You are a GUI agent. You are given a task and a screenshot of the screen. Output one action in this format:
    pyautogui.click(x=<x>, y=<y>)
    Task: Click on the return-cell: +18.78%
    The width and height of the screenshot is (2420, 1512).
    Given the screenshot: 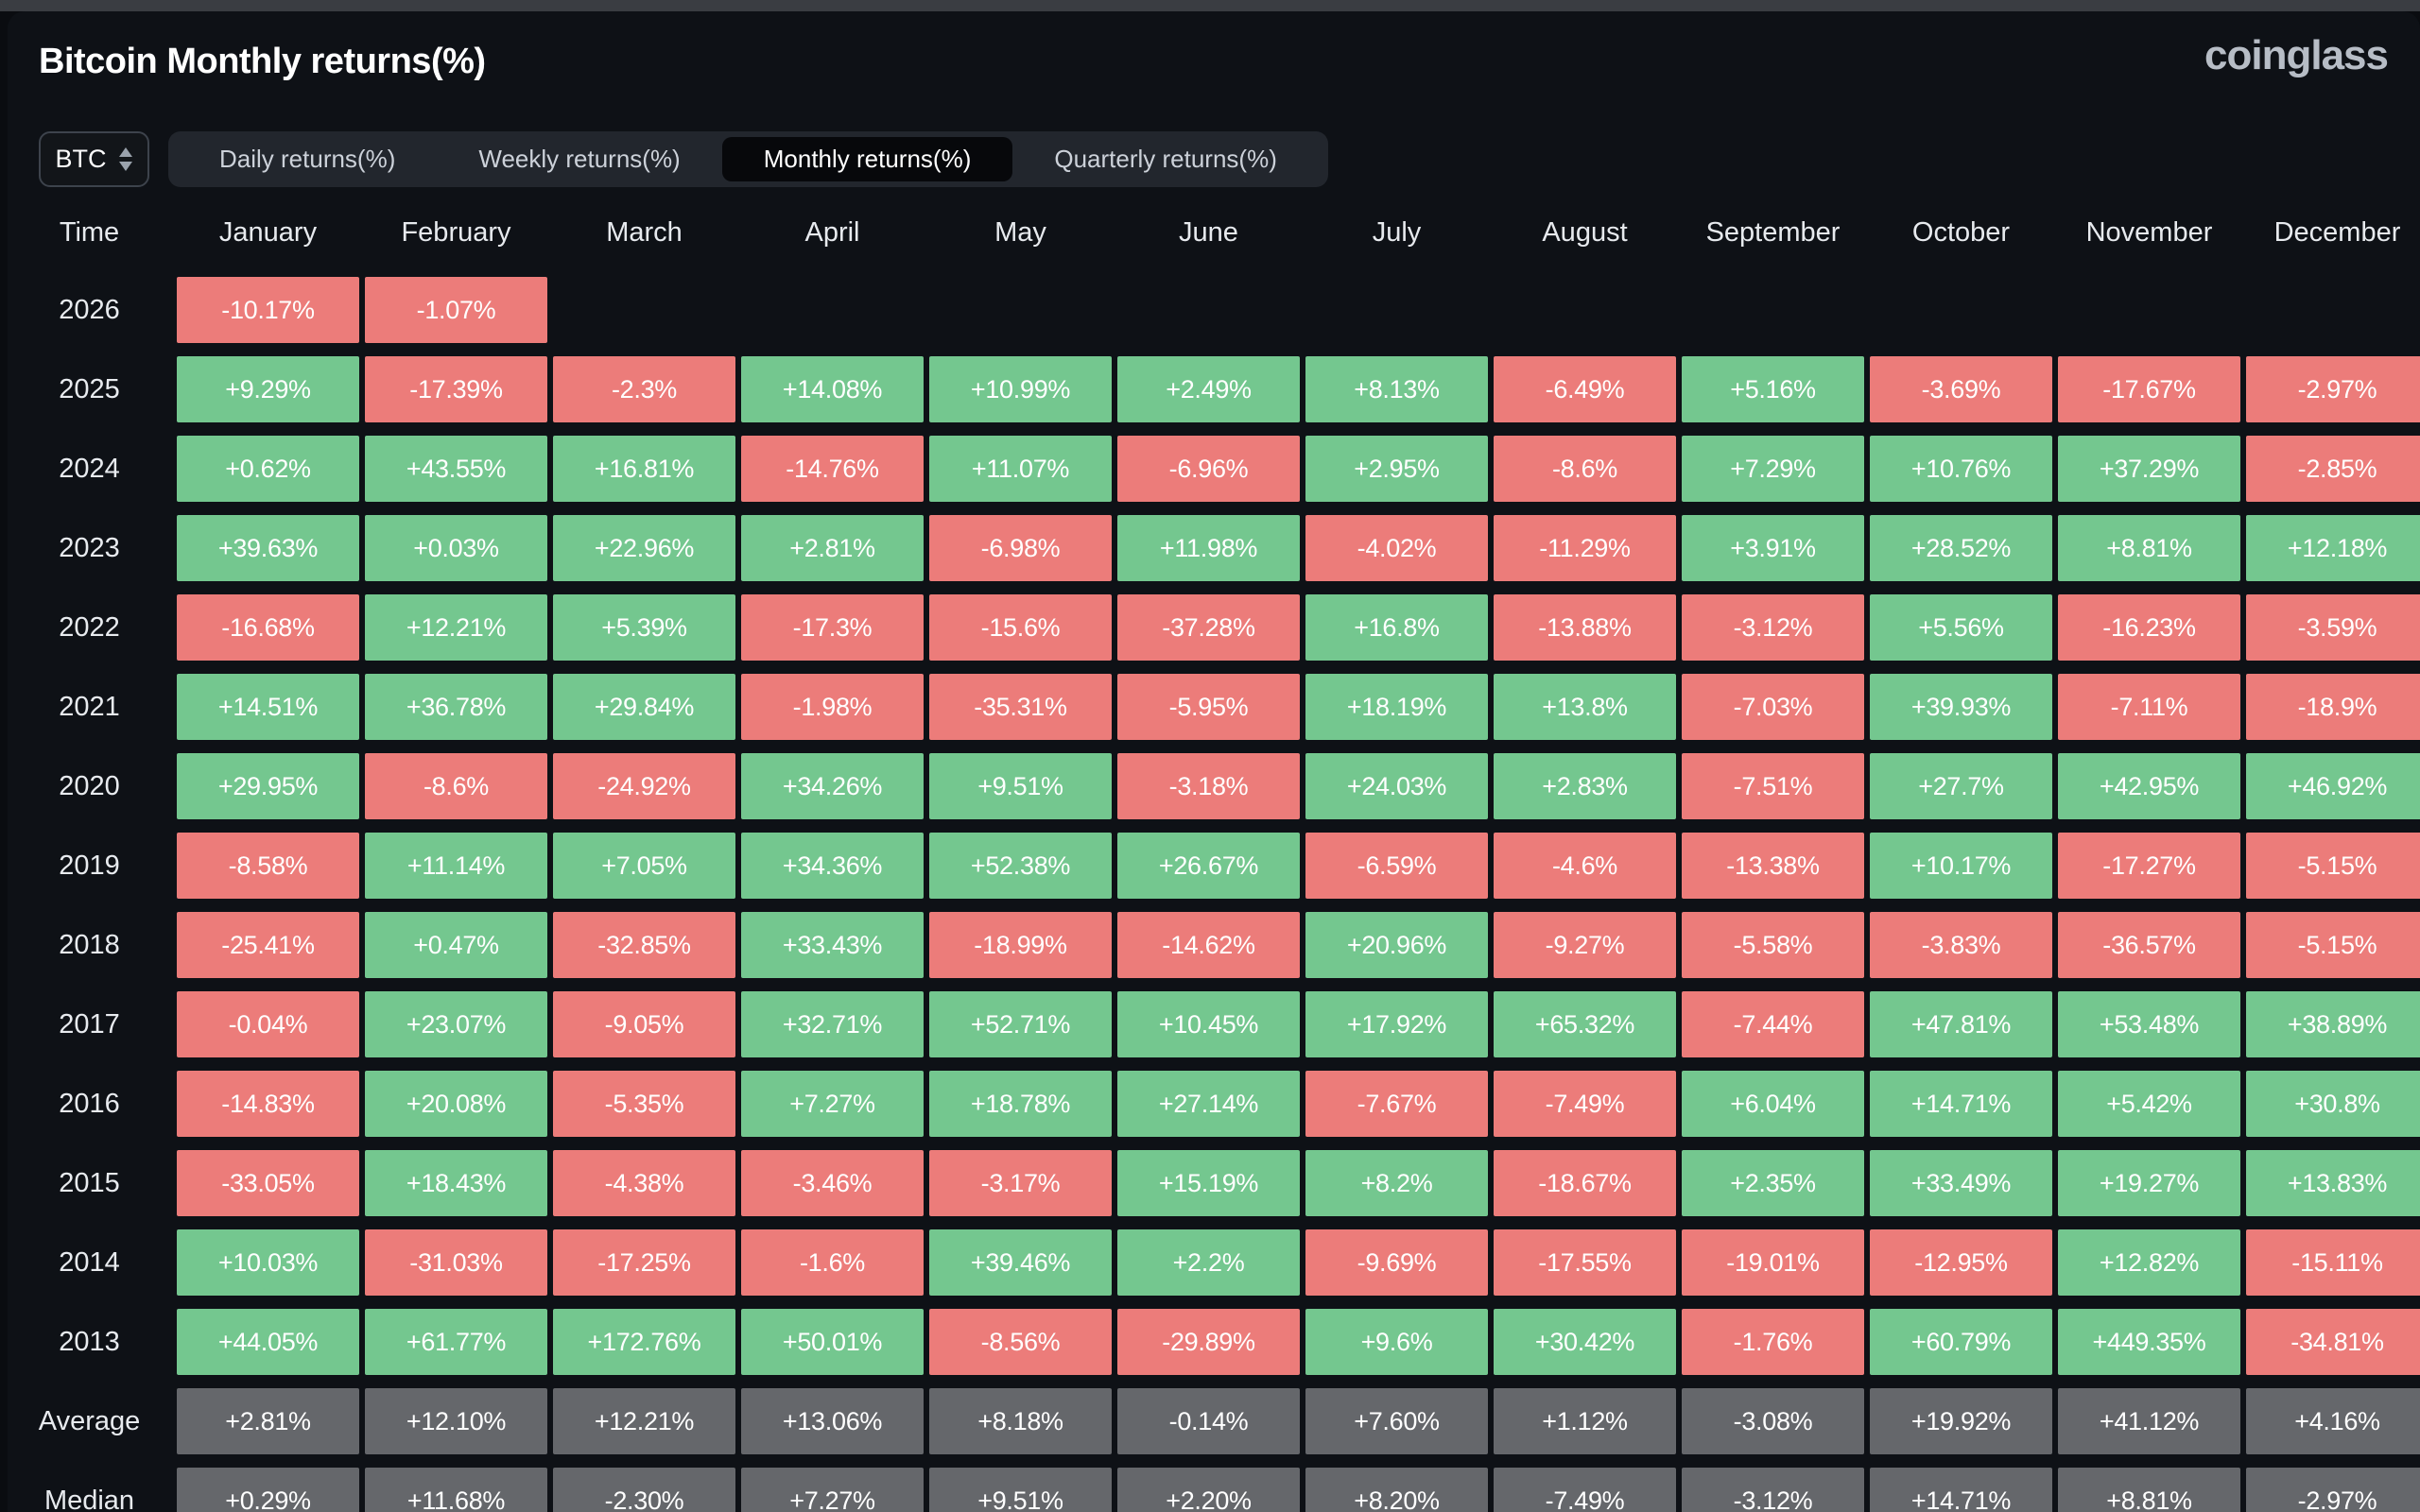 What is the action you would take?
    pyautogui.click(x=1020, y=1104)
    